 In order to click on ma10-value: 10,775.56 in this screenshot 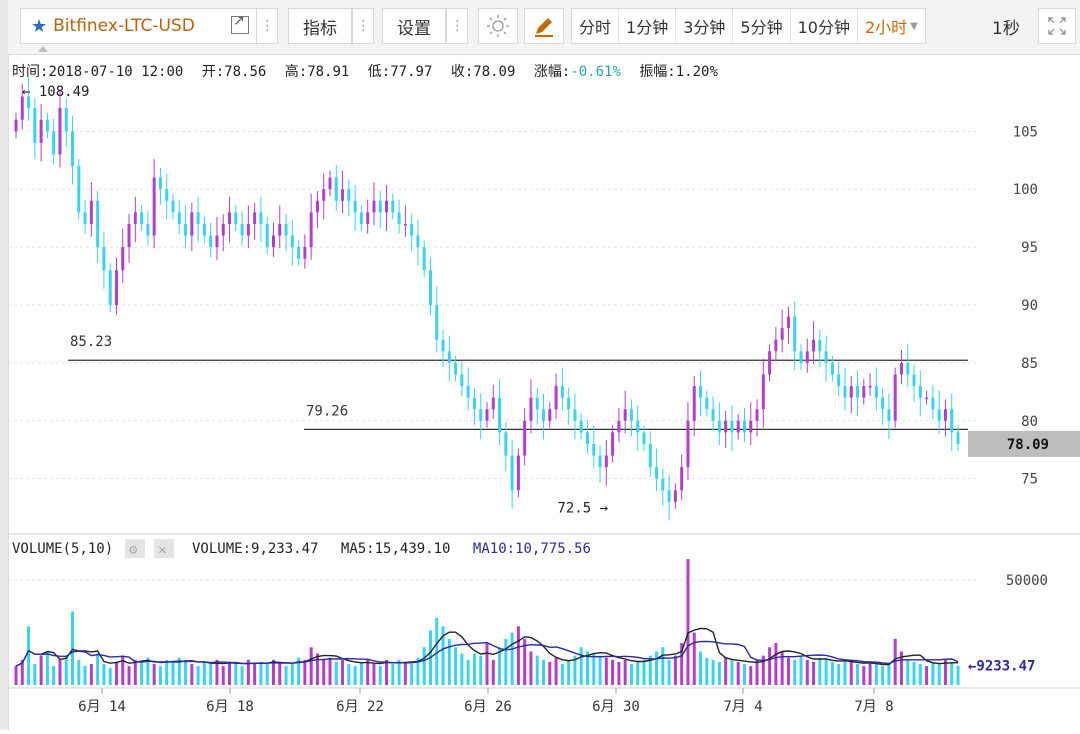, I will do `click(553, 549)`.